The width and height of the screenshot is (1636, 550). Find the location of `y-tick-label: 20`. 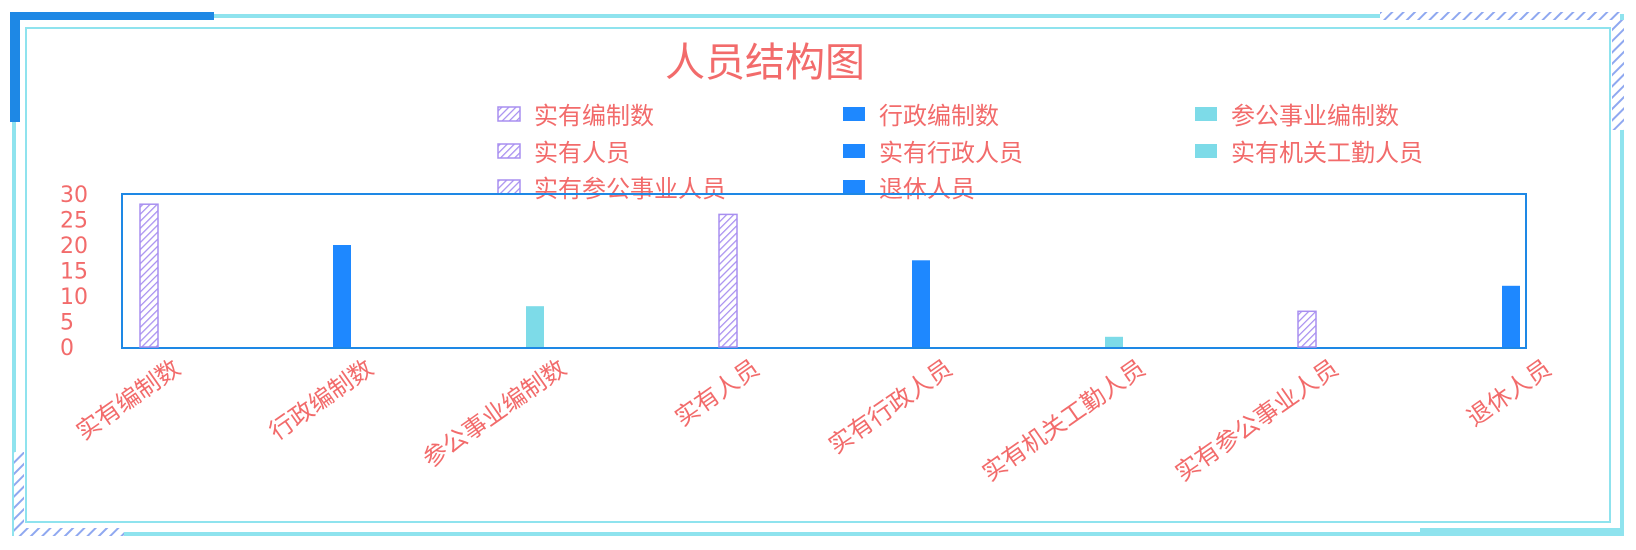

y-tick-label: 20 is located at coordinates (74, 246).